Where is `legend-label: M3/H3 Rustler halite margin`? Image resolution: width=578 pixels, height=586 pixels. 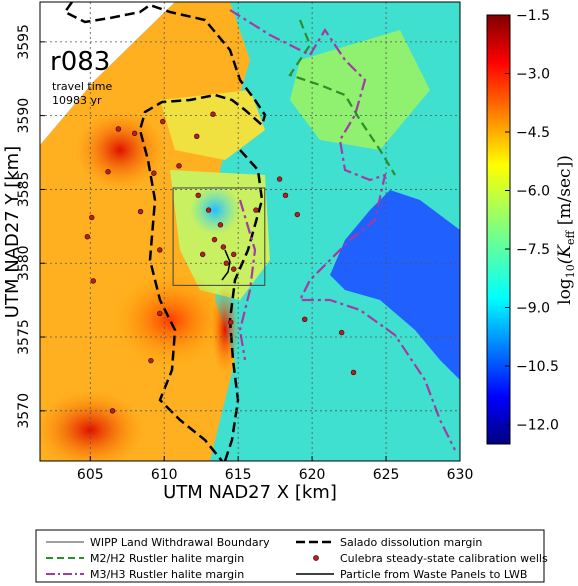
legend-label: M3/H3 Rustler halite margin is located at coordinates (167, 574).